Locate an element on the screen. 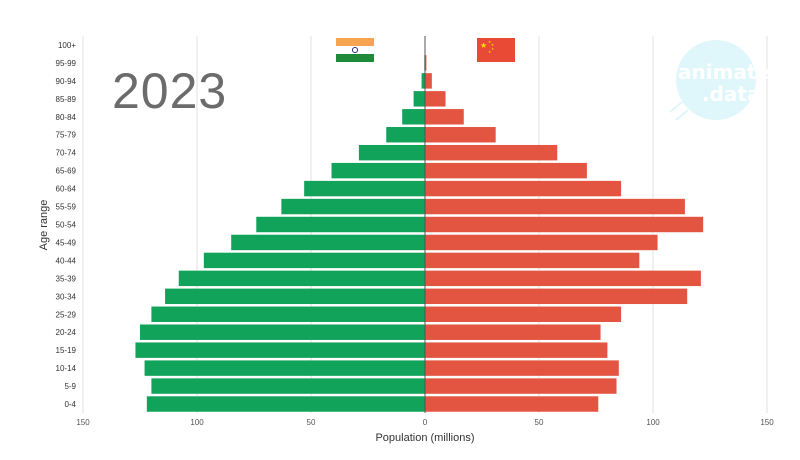  y-tick-label: 50-54 is located at coordinates (66, 225).